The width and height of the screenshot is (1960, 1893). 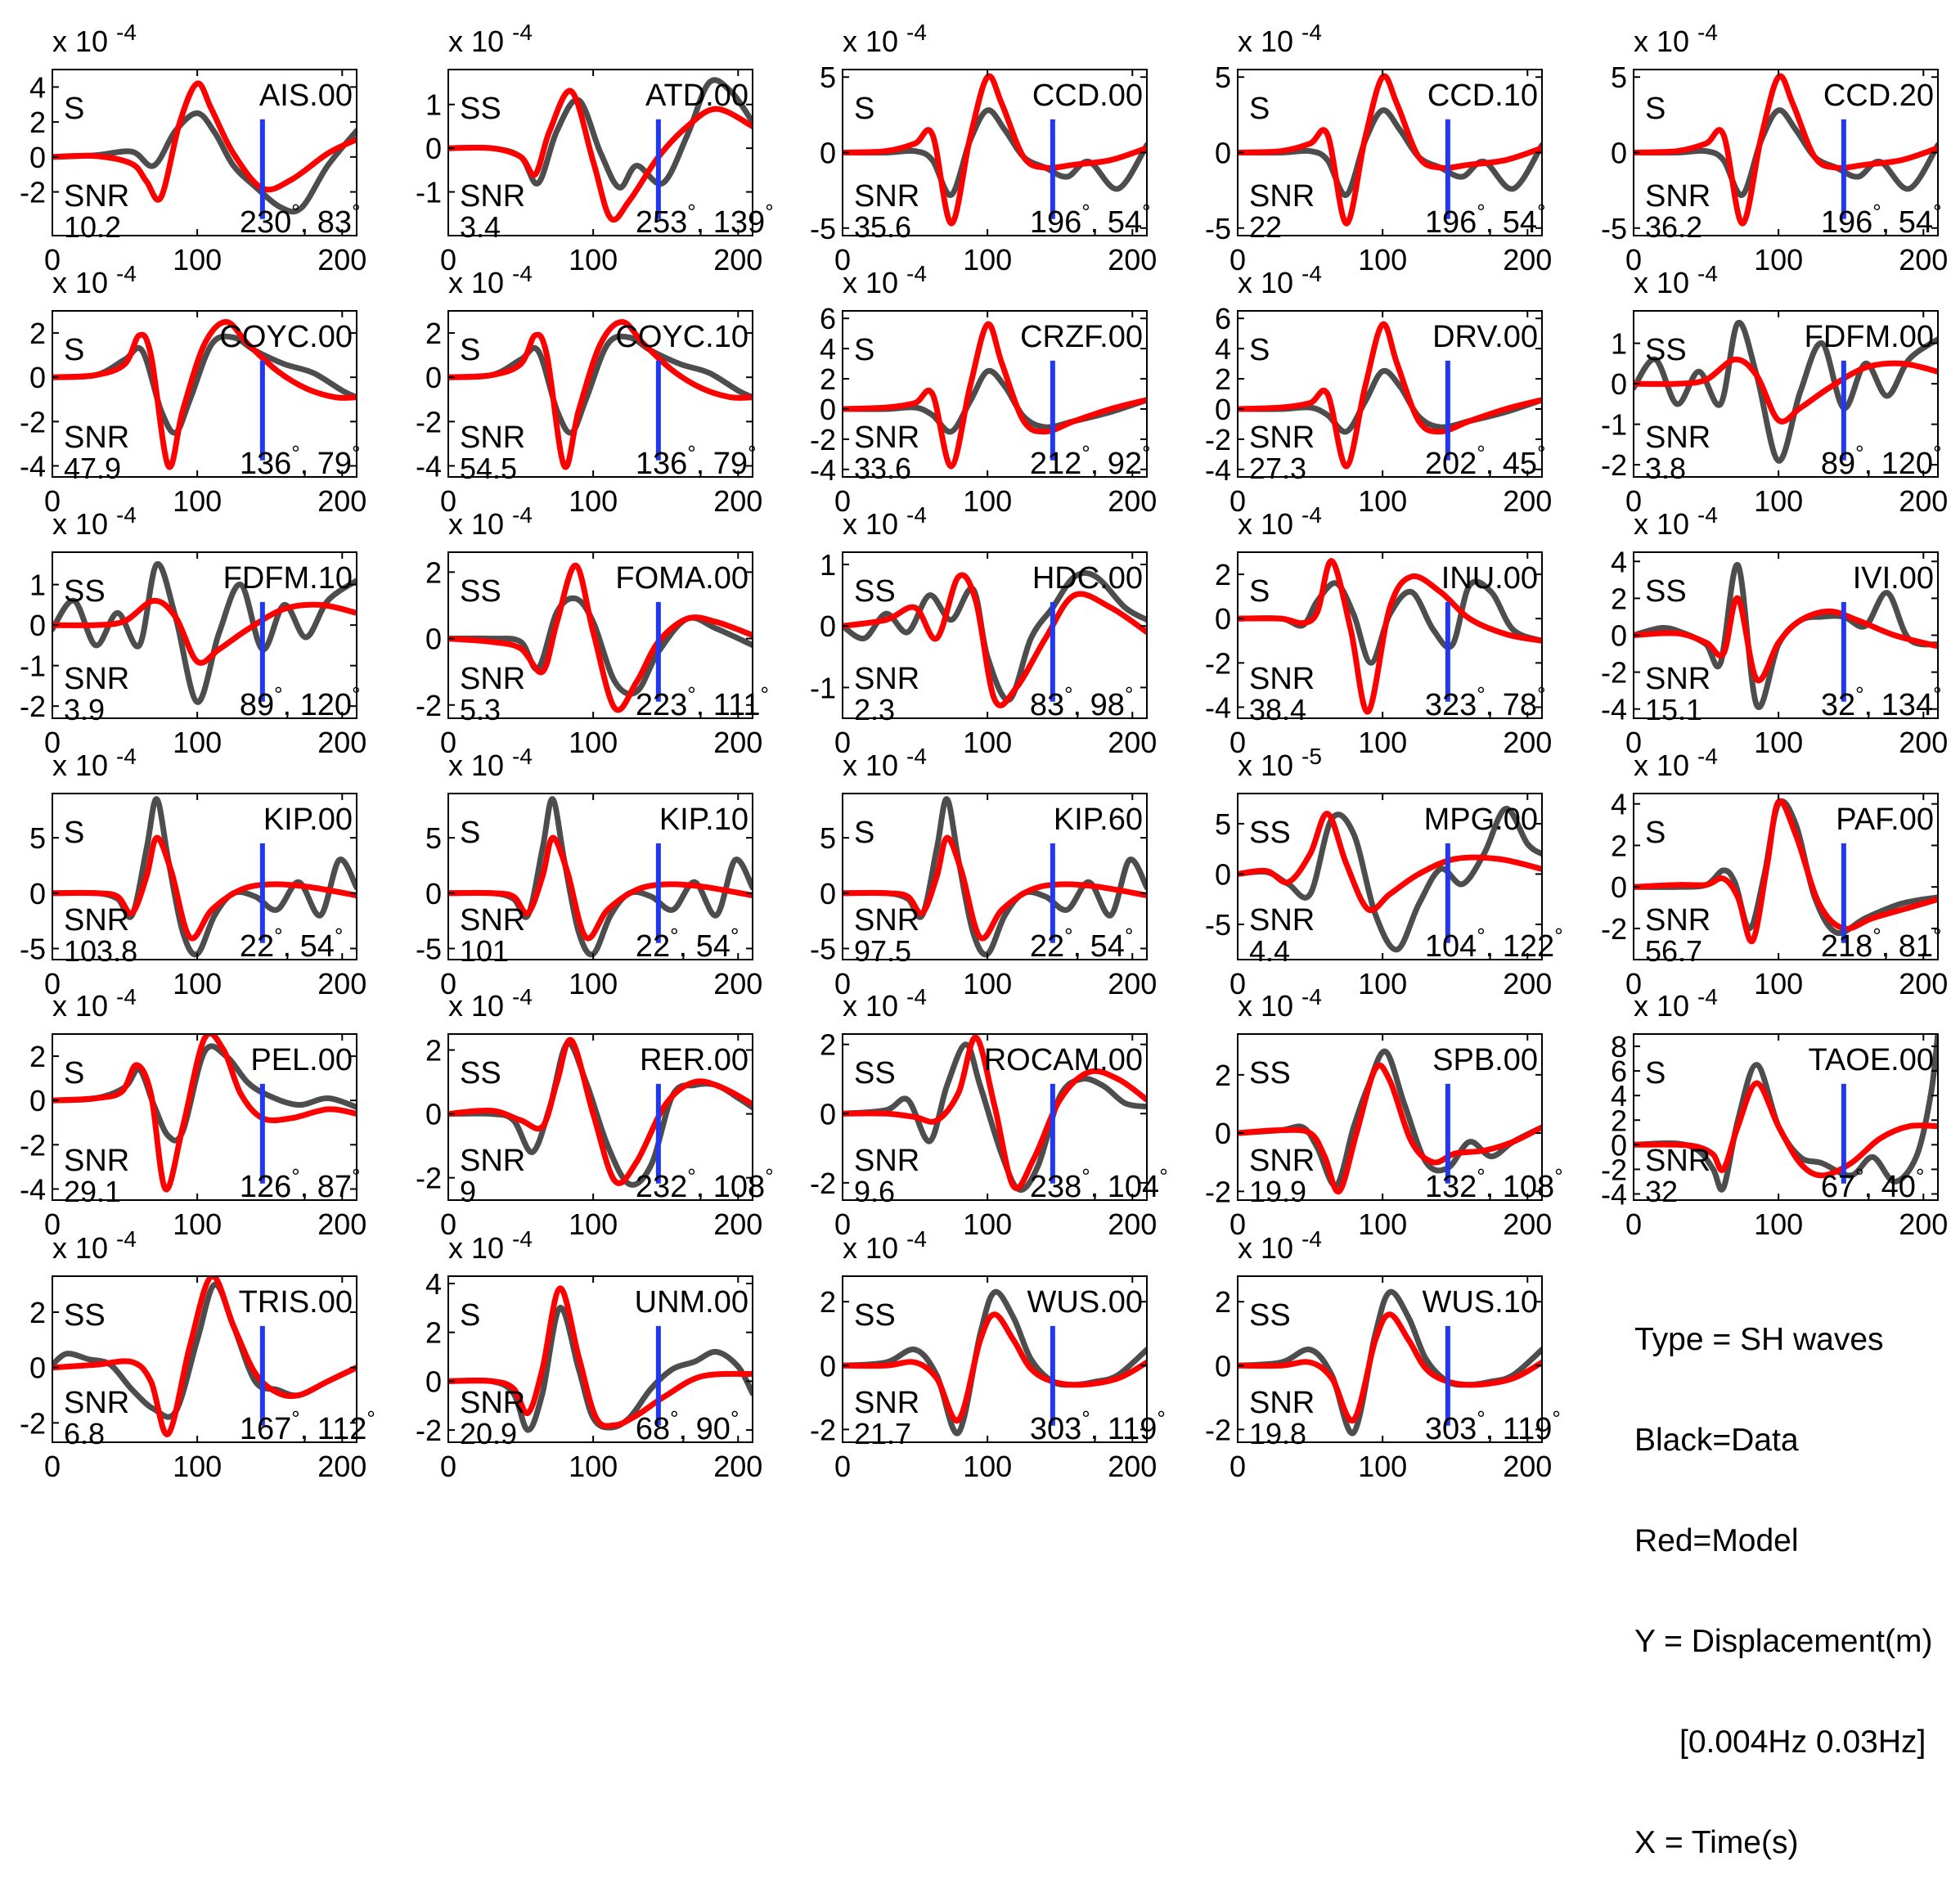 I want to click on snr-value: 54.5, so click(x=488, y=468).